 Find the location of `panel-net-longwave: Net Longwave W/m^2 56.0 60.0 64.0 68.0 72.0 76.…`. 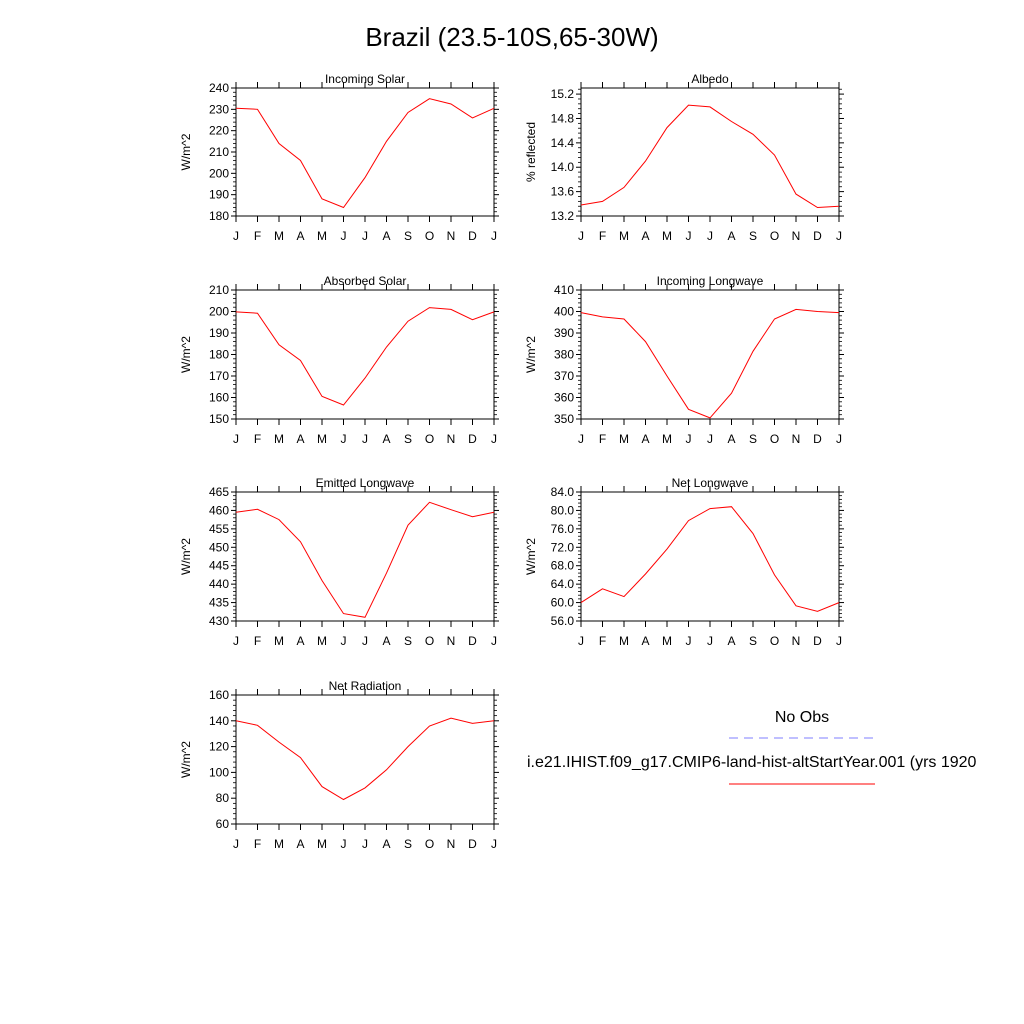

panel-net-longwave: Net Longwave W/m^2 56.0 60.0 64.0 68.0 72.0 76.… is located at coordinates (684, 562).